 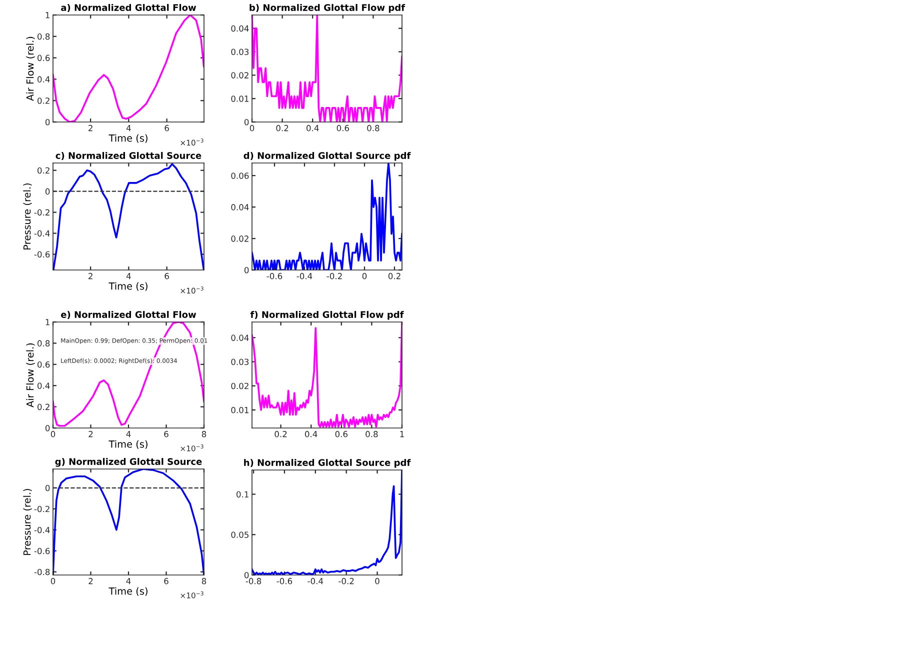 I want to click on y-tick-label: 0.05, so click(x=239, y=535).